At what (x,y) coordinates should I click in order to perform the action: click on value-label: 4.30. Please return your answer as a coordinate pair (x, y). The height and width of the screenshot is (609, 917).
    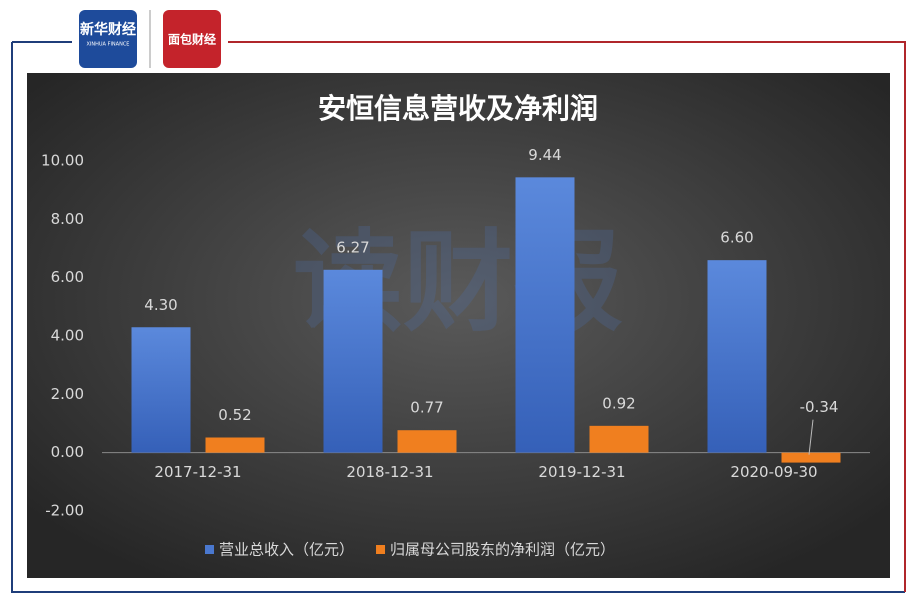
    Looking at the image, I should click on (160, 305).